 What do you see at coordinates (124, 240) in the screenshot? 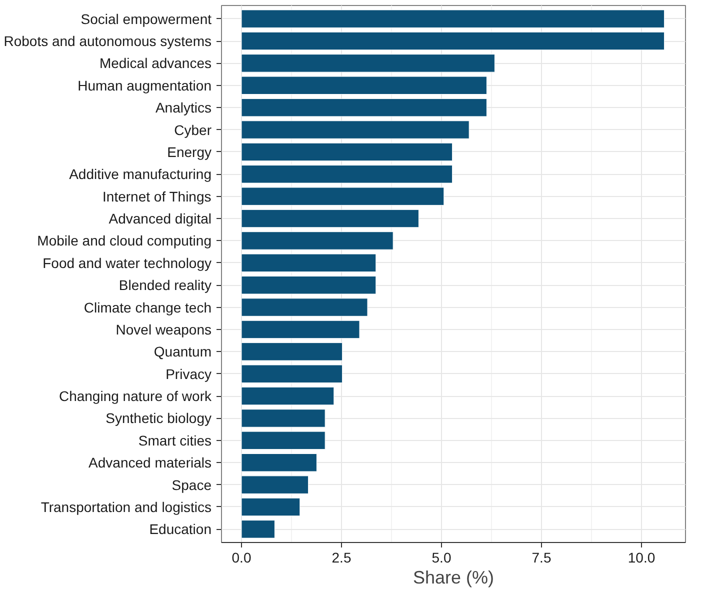
I see `y-tick-label: Mobile and cloud computing` at bounding box center [124, 240].